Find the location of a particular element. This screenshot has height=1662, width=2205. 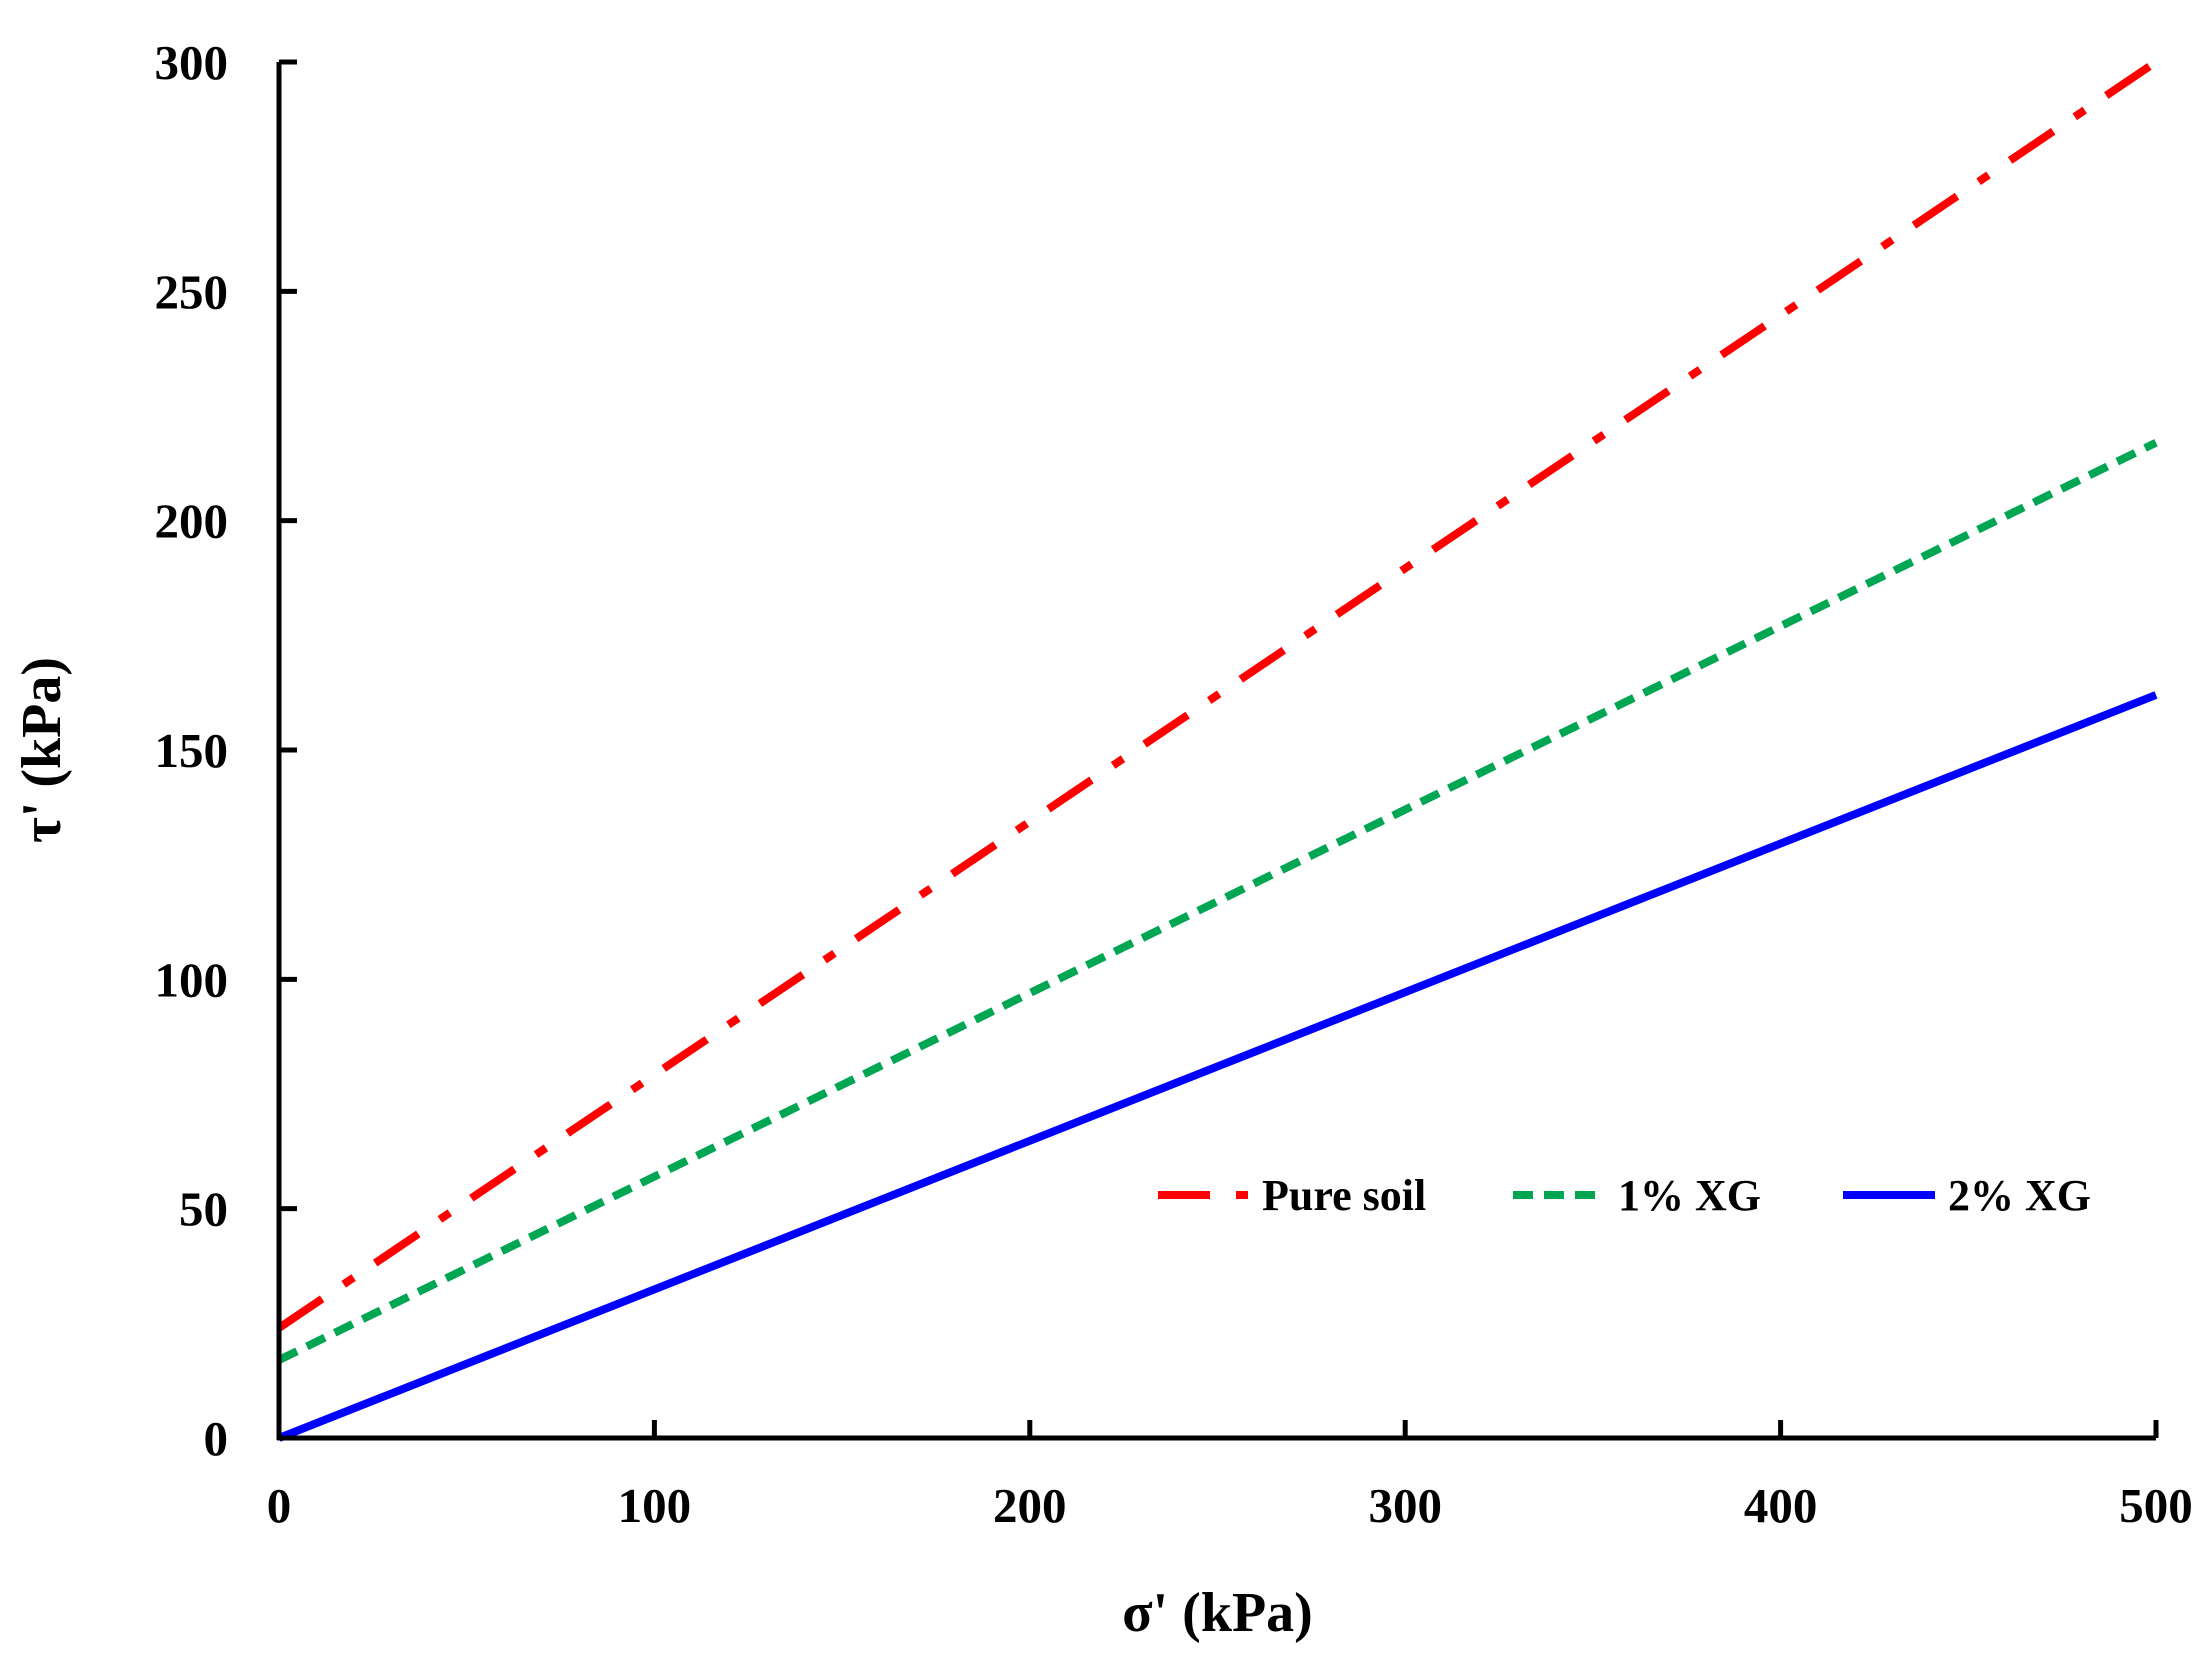

y-tick-label: 300 is located at coordinates (192, 62).